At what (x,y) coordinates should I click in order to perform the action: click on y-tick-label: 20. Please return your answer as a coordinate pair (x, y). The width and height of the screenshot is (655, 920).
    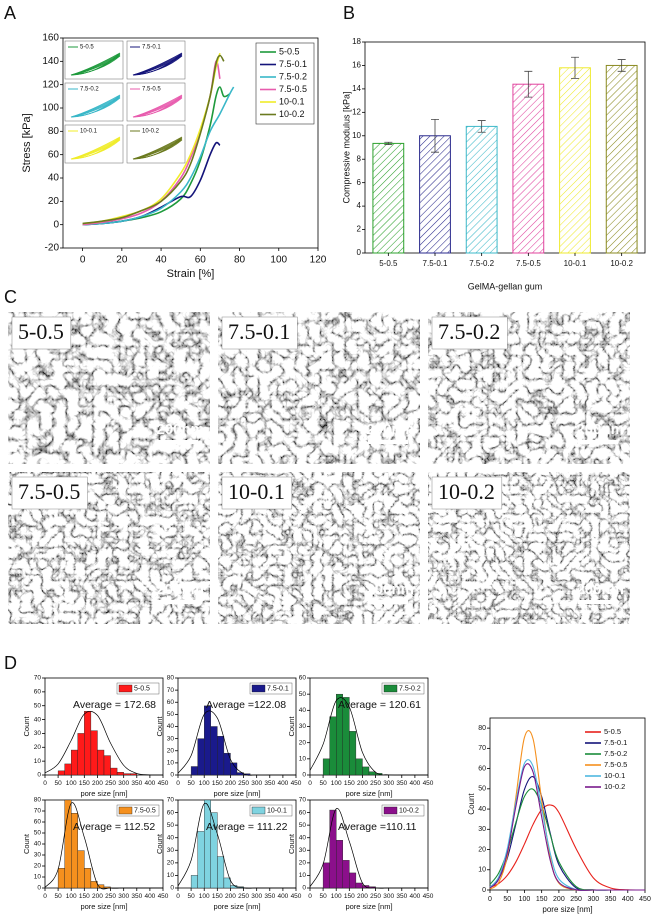
    Looking at the image, I should click on (38, 866).